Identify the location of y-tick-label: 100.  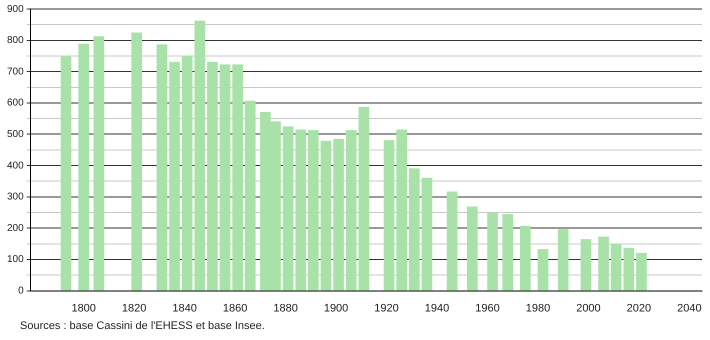
(15, 260).